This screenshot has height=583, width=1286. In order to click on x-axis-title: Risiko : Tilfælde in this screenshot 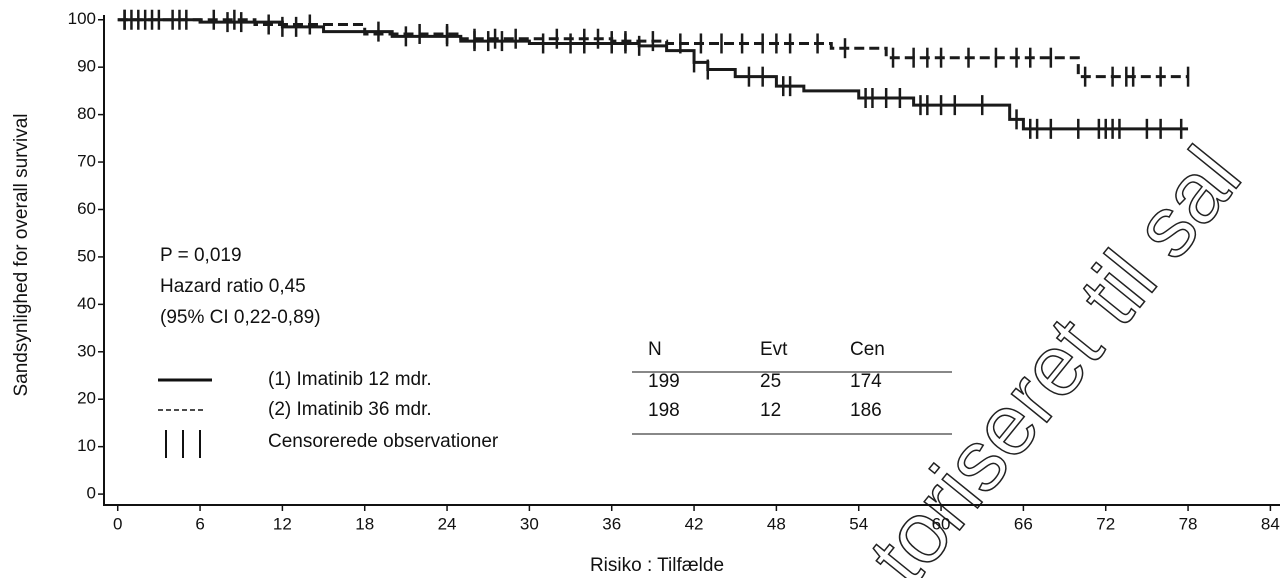, I will do `click(657, 565)`.